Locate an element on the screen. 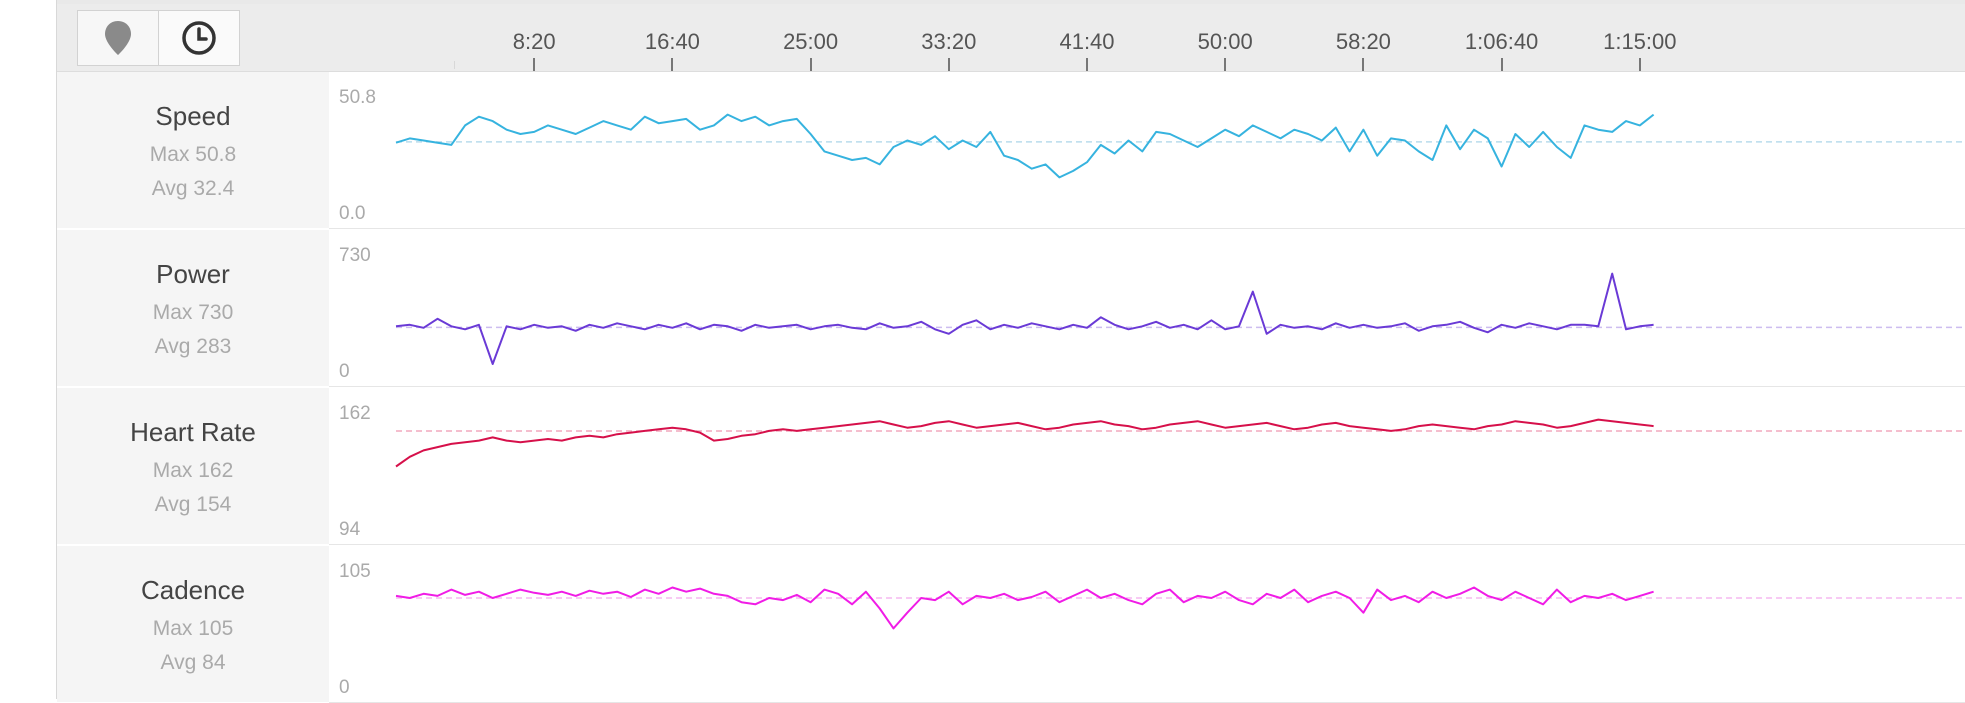 This screenshot has height=703, width=1965. x-tick-label: 16:40 is located at coordinates (672, 41).